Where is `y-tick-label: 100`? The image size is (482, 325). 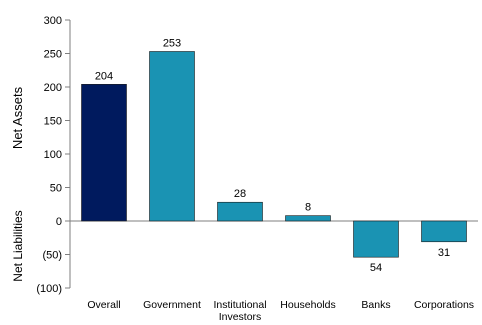 y-tick-label: 100 is located at coordinates (53, 155).